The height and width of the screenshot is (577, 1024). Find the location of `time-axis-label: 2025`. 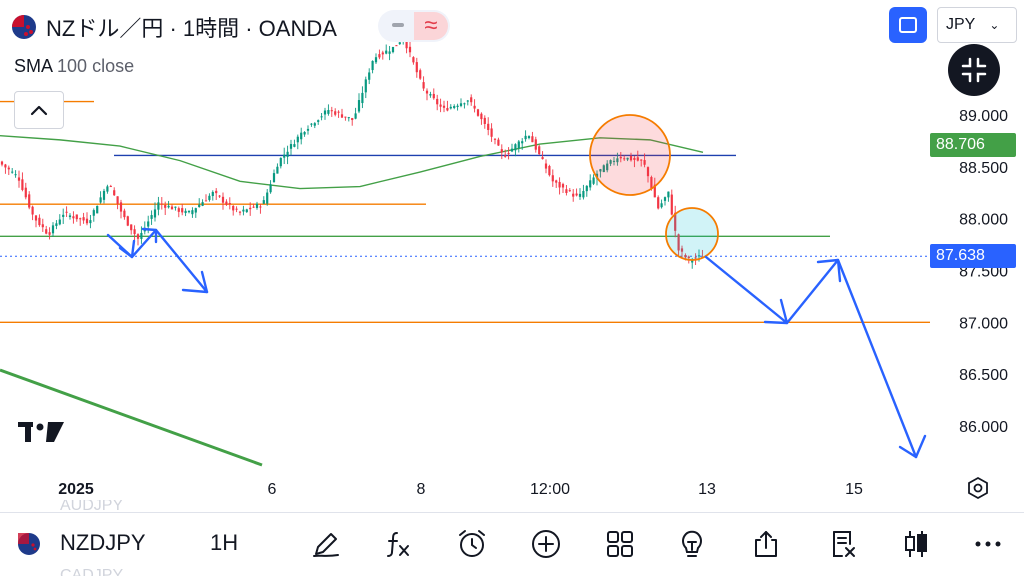

time-axis-label: 2025 is located at coordinates (76, 489).